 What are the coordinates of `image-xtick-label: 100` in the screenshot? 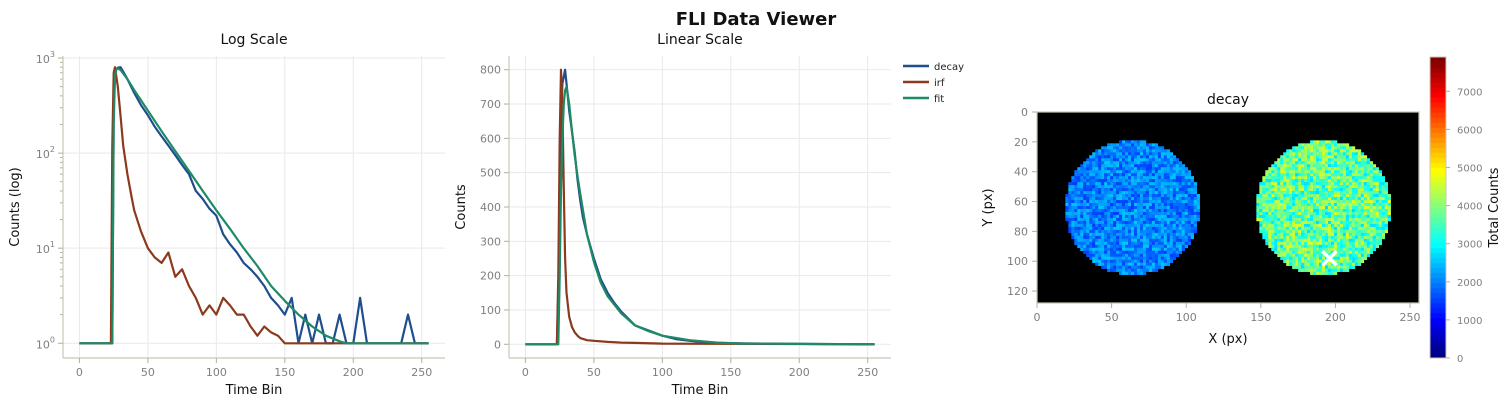 It's located at (1186, 317).